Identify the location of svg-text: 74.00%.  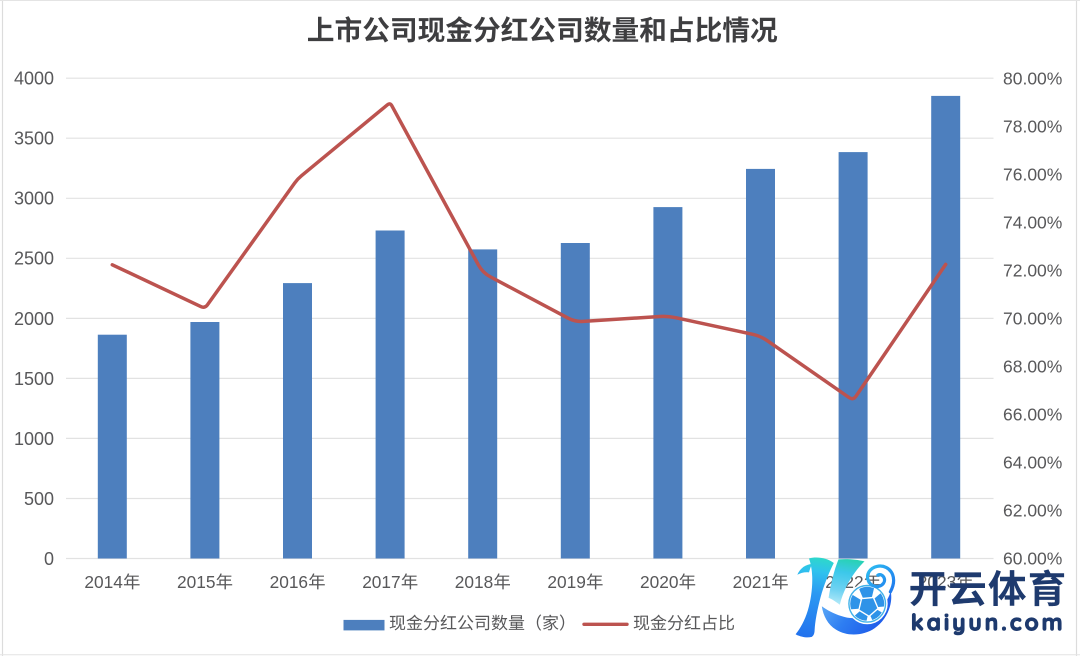
(1032, 223).